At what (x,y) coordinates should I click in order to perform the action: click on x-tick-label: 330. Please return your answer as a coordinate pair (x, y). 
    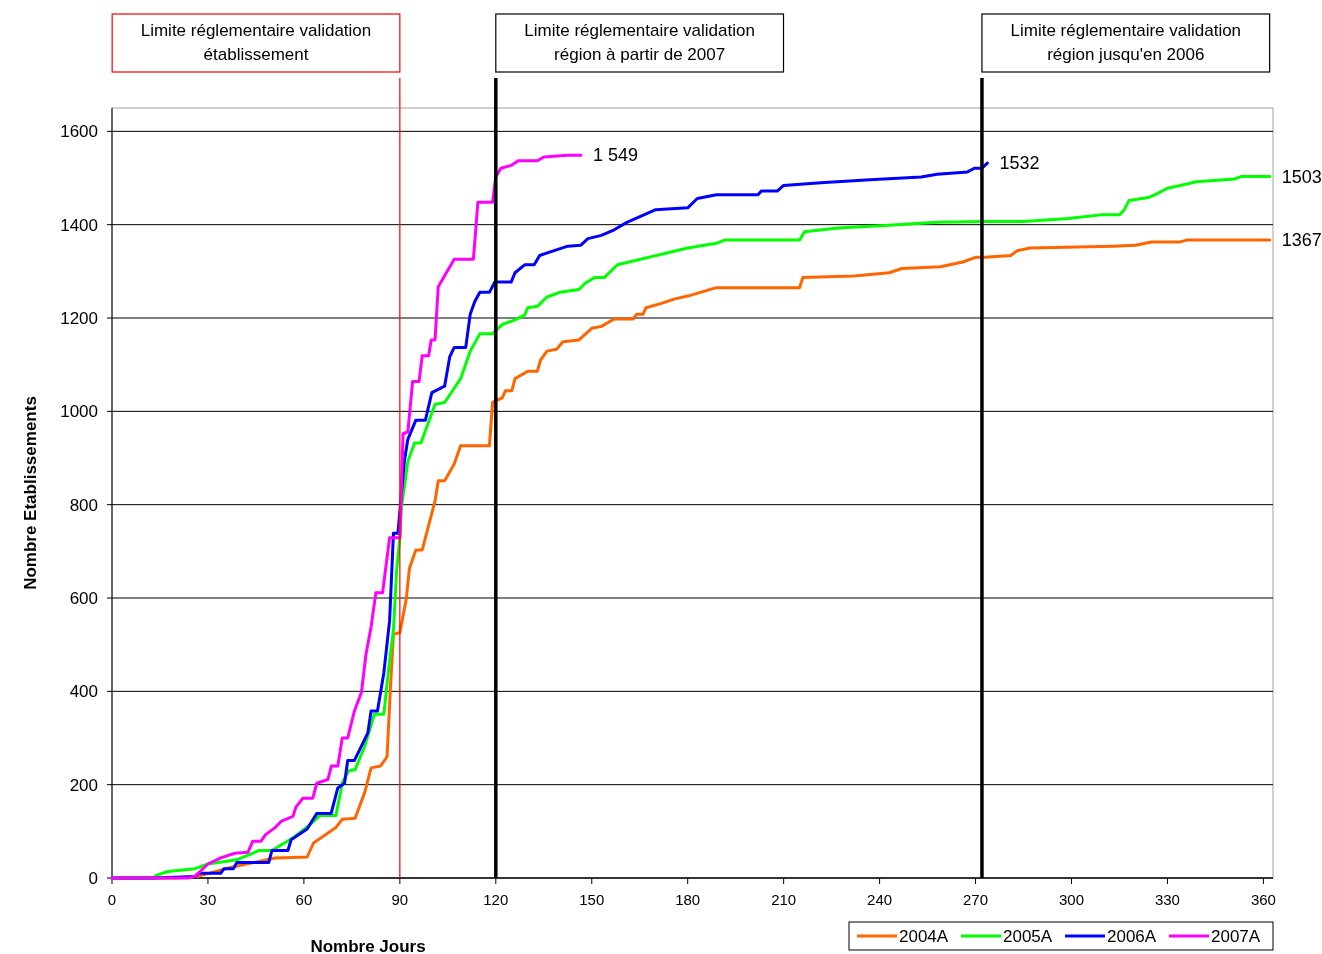
    Looking at the image, I should click on (1167, 899).